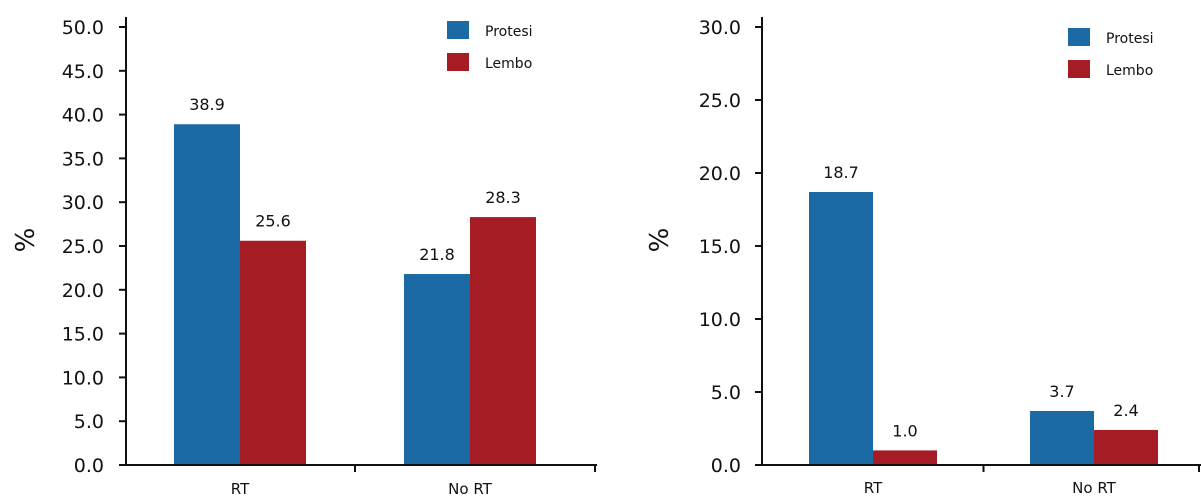 This screenshot has width=1201, height=499. Describe the element at coordinates (83, 378) in the screenshot. I see `chart1-ytick-label-2: 10.0` at that location.